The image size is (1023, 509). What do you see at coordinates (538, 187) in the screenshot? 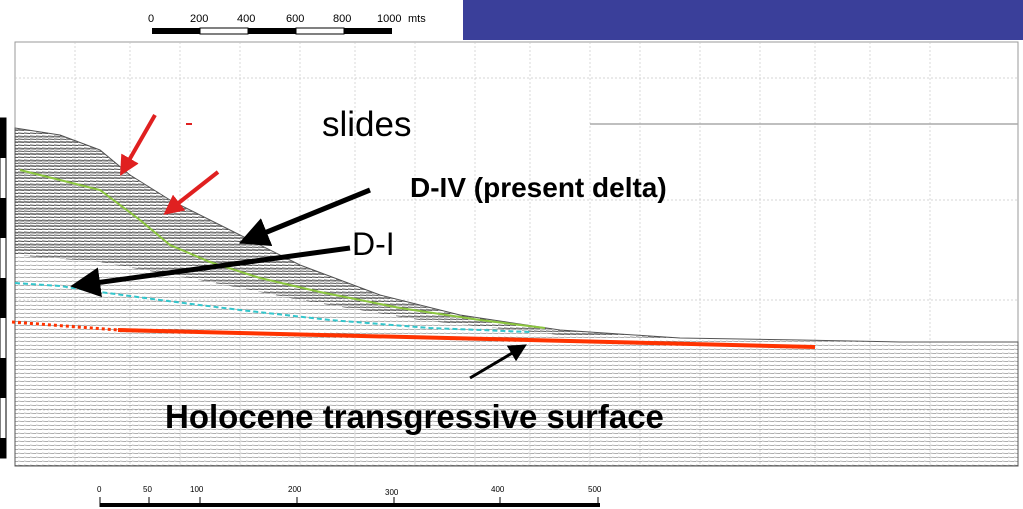
I see `present-delta-label: D-IV (present delta)` at bounding box center [538, 187].